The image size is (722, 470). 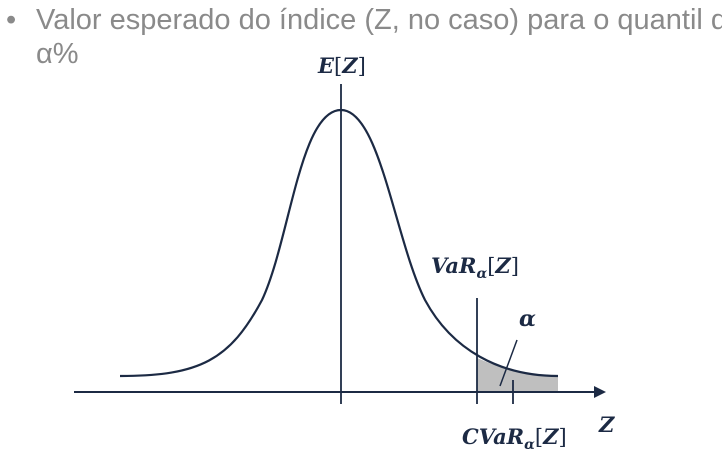 I want to click on x-axis-arrowhead, so click(x=600, y=392).